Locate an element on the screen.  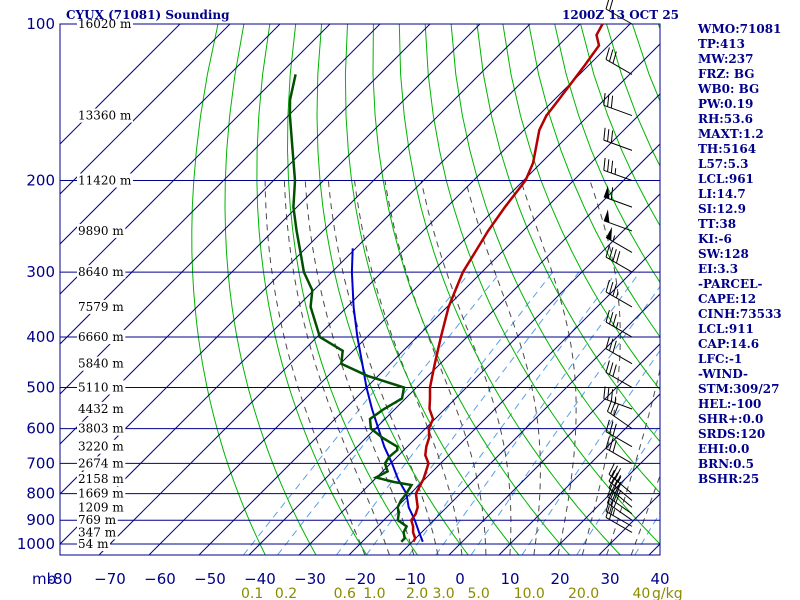
index-item: WMO:71081 is located at coordinates (740, 29).